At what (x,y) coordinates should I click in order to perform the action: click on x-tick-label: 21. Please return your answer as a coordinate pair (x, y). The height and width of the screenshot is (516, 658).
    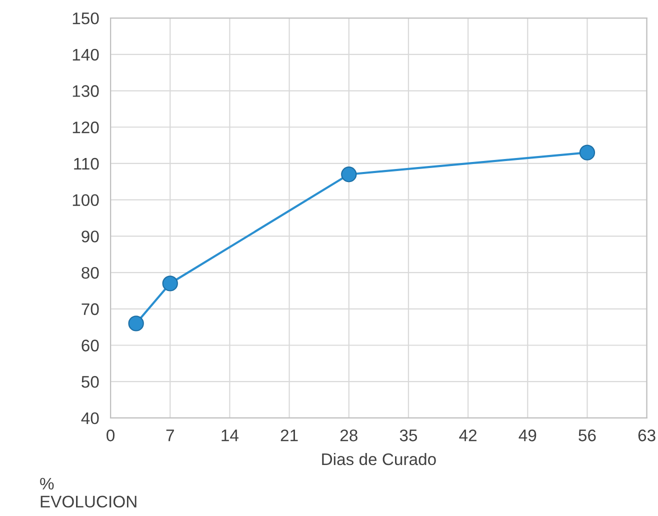
    Looking at the image, I should click on (289, 436).